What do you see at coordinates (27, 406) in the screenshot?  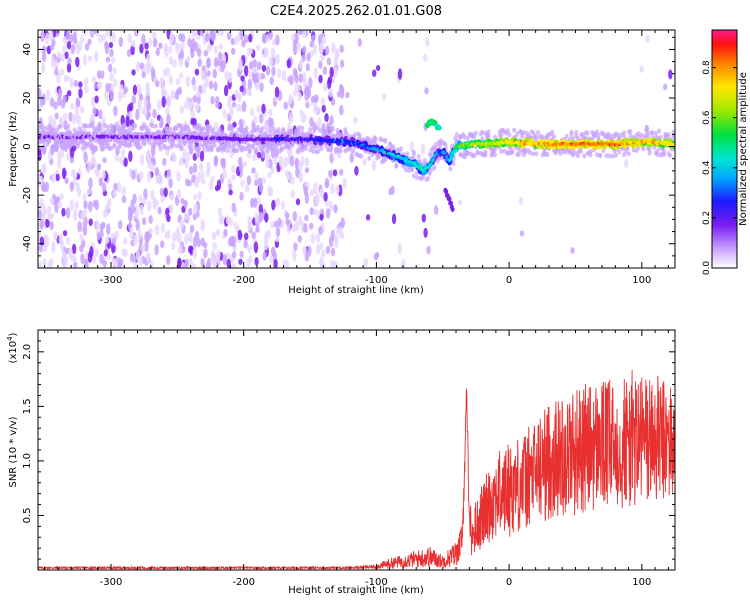 I see `y-tick-label: 1.5` at bounding box center [27, 406].